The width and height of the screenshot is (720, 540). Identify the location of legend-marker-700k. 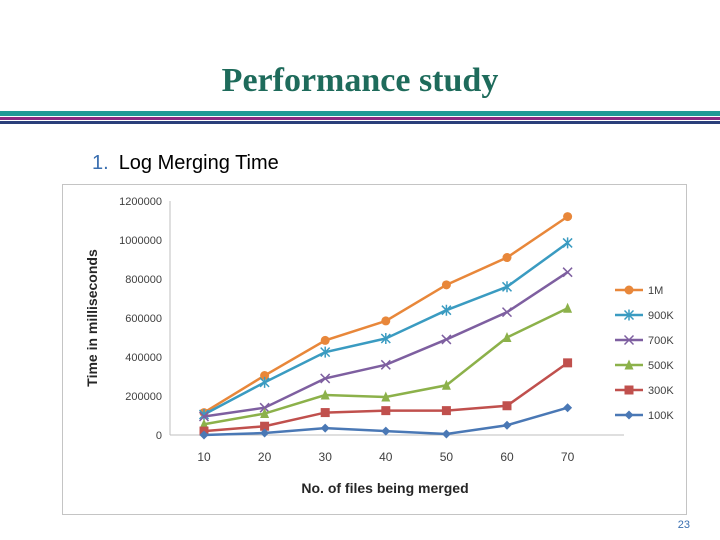
(629, 340).